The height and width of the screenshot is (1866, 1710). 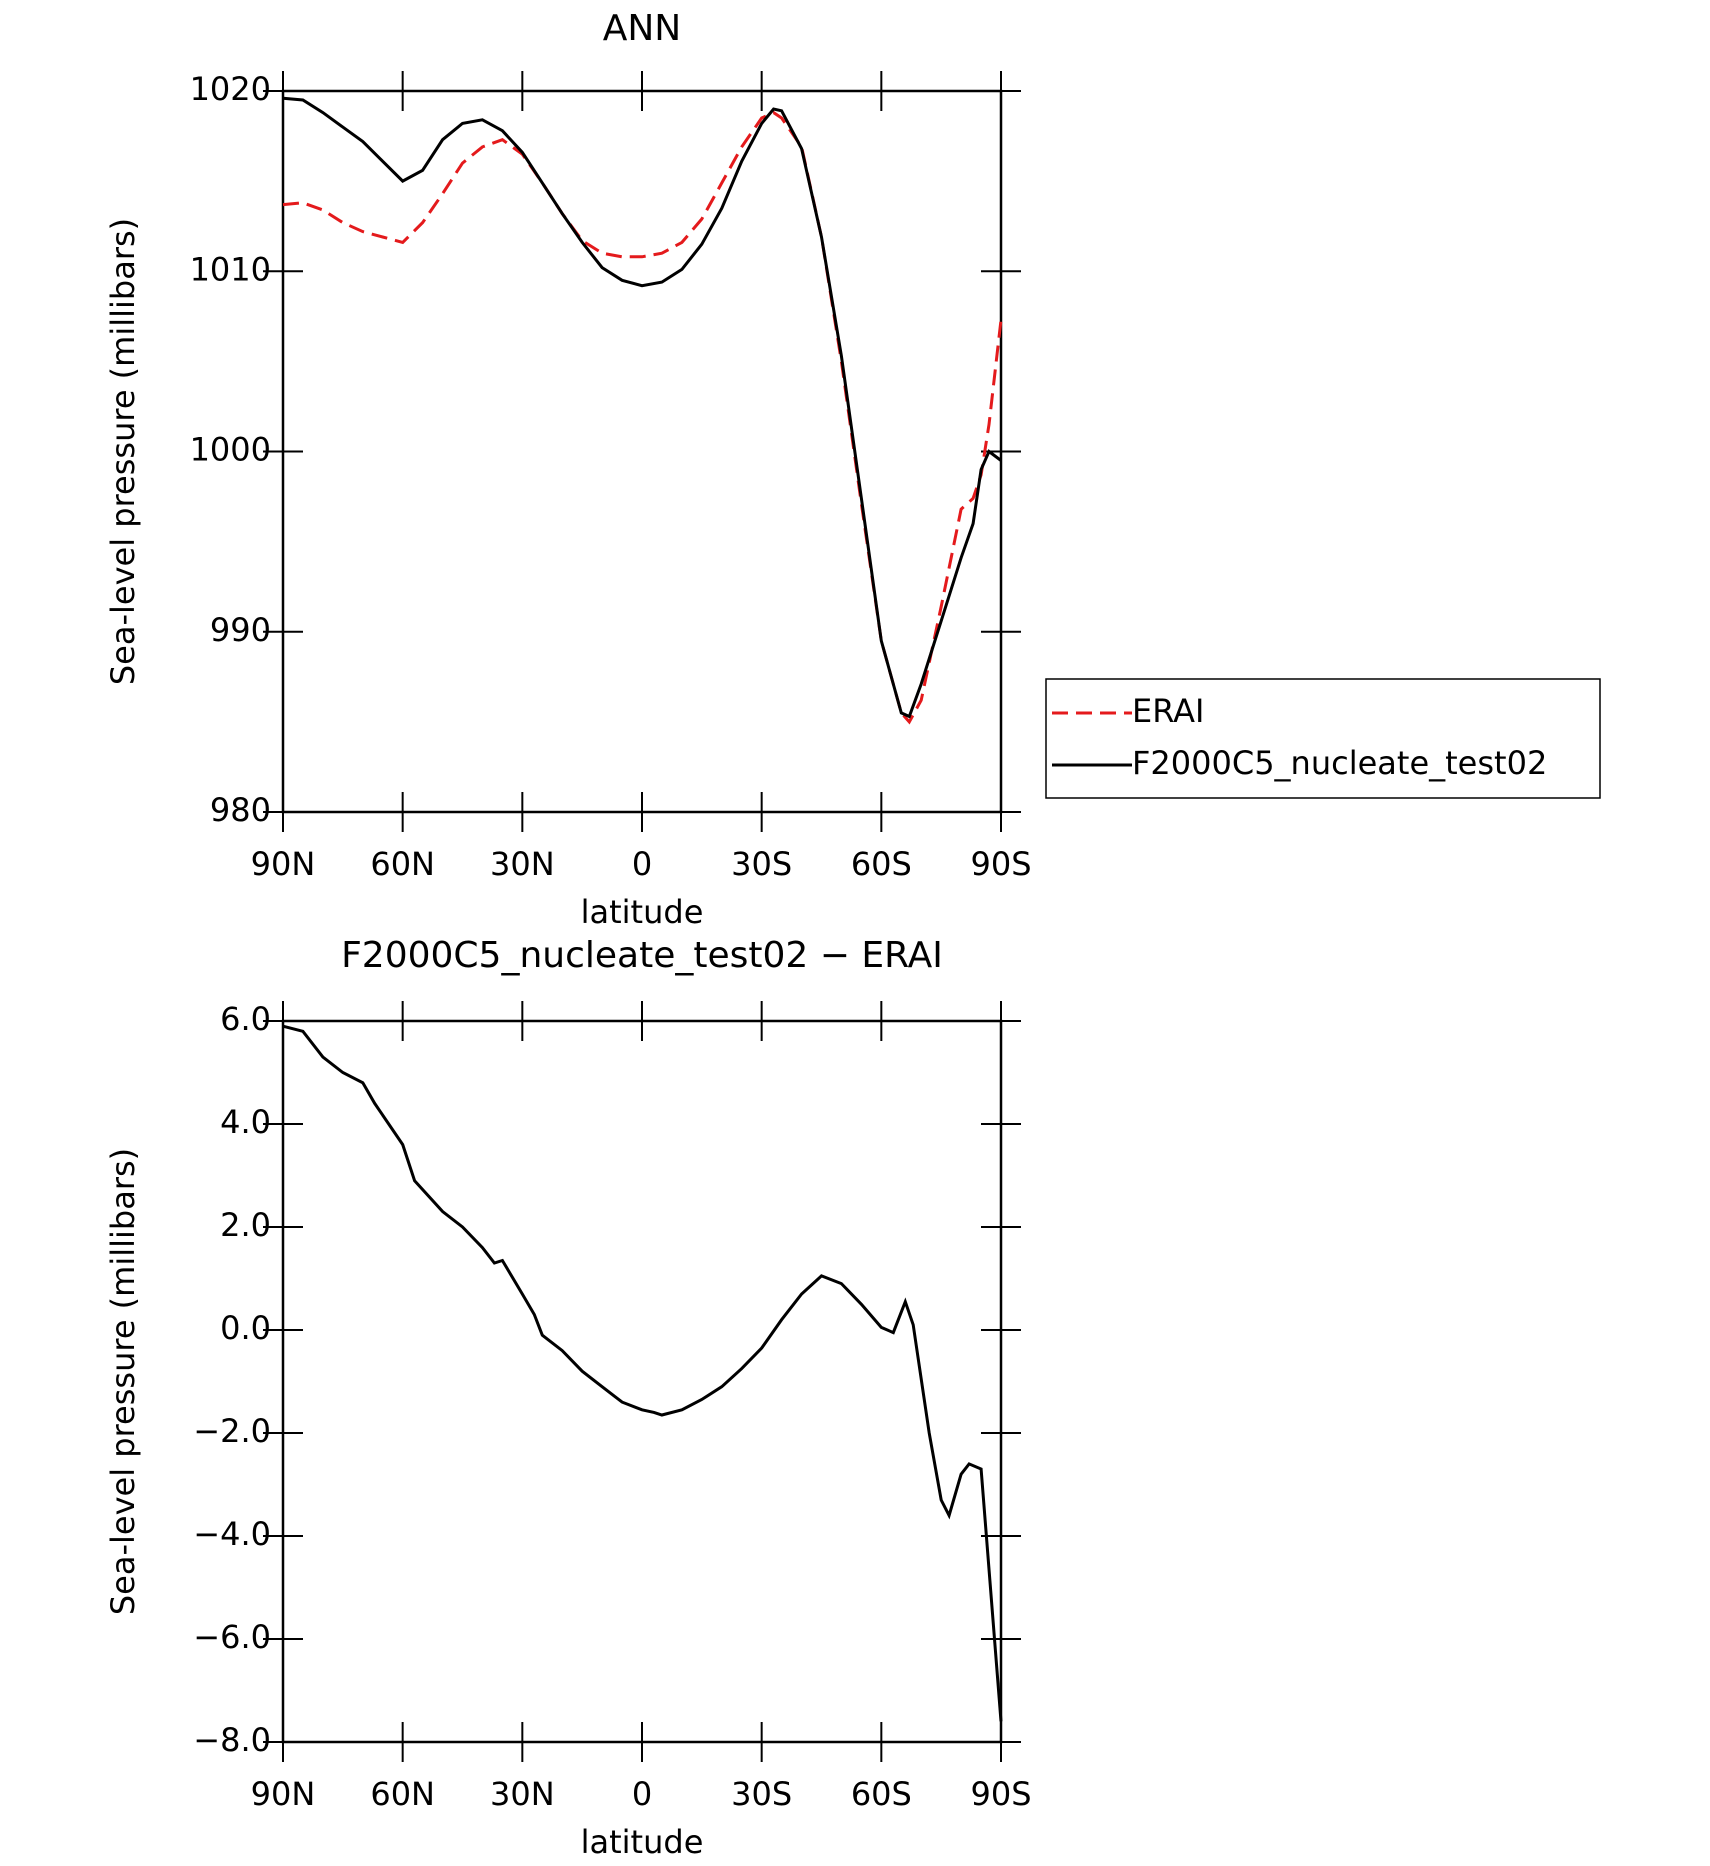 What do you see at coordinates (1323, 738) in the screenshot?
I see `legend-box` at bounding box center [1323, 738].